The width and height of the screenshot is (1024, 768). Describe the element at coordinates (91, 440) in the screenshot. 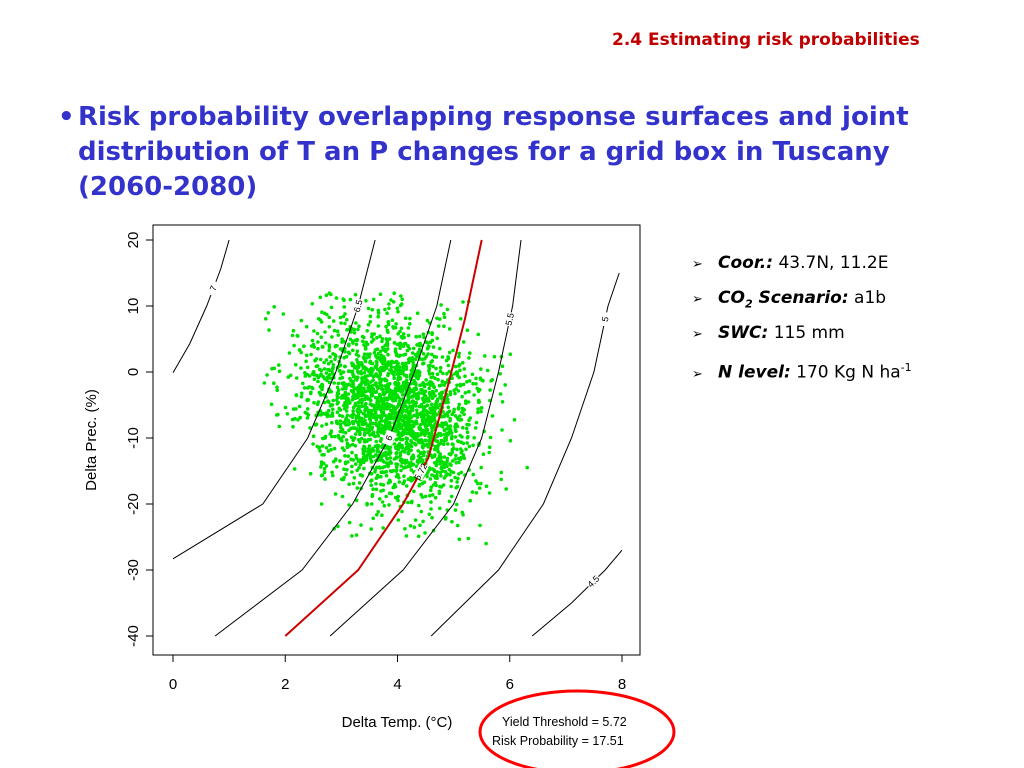

I see `y-axis-label: Delta Prec. (%)` at that location.